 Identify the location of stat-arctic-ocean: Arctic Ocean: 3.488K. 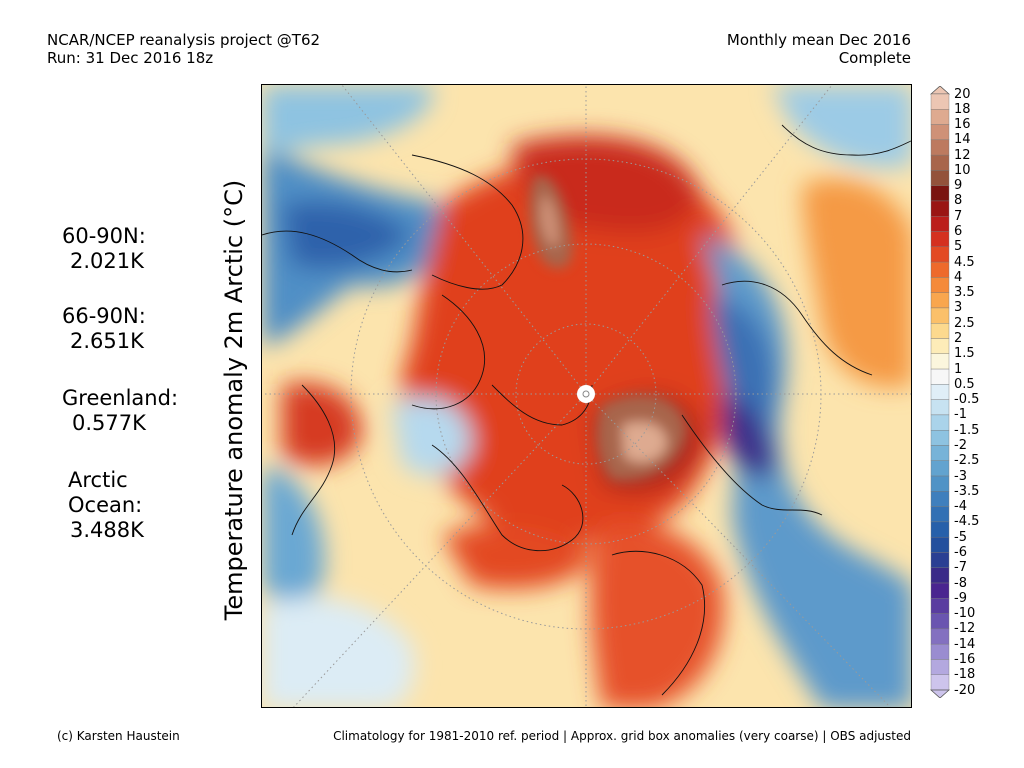
(106, 505).